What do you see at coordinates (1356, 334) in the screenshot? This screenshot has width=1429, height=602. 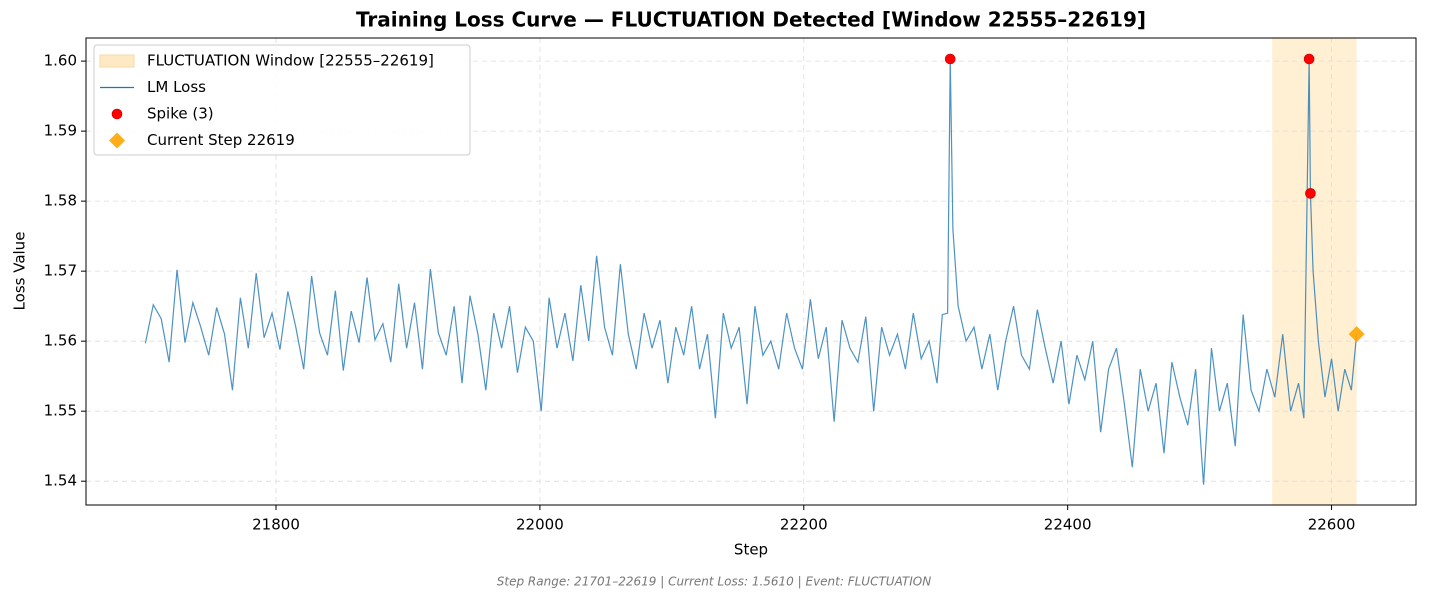 I see `current-step-marker` at bounding box center [1356, 334].